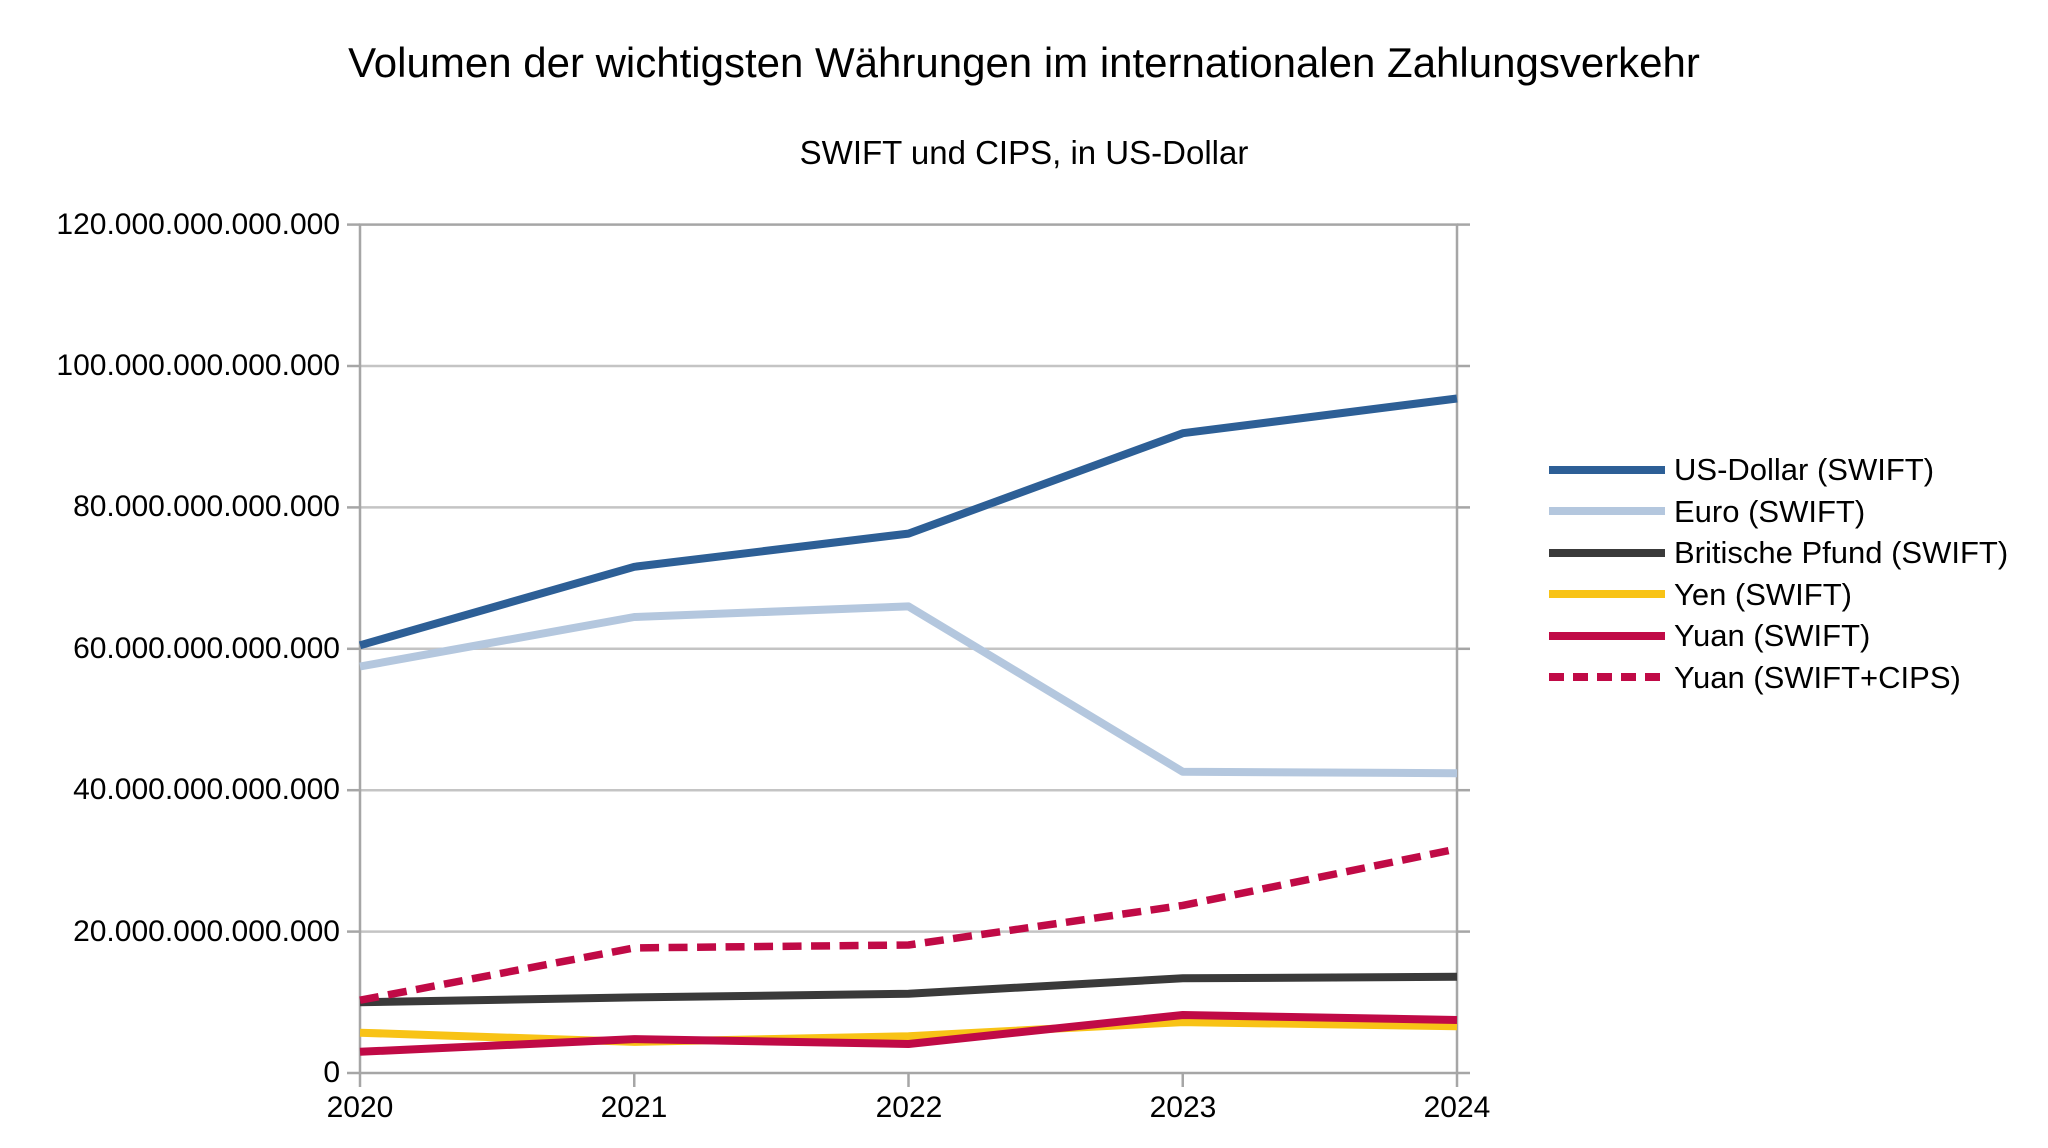  What do you see at coordinates (908, 989) in the screenshot?
I see `series-line-britische-pfund-swift` at bounding box center [908, 989].